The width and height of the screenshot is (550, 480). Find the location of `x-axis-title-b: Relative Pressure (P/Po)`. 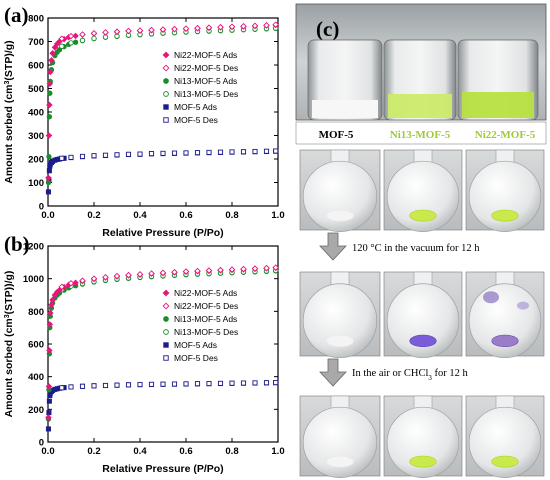

x-axis-title-b: Relative Pressure (P/Po) is located at coordinates (162, 469).